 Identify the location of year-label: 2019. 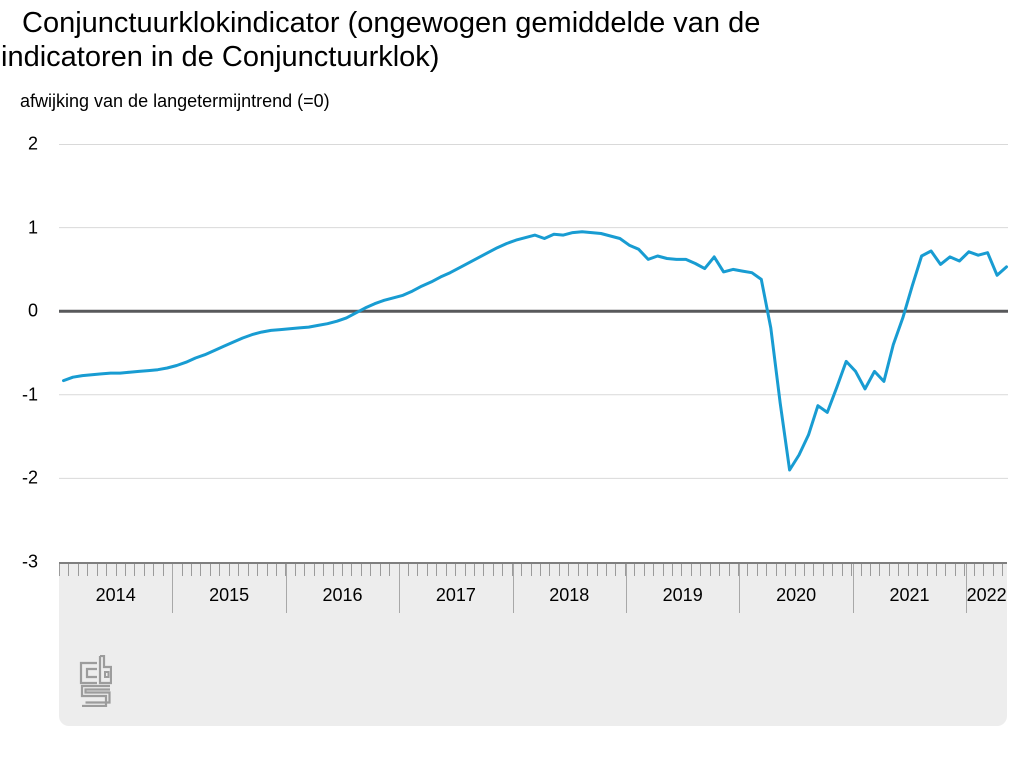
(682, 595).